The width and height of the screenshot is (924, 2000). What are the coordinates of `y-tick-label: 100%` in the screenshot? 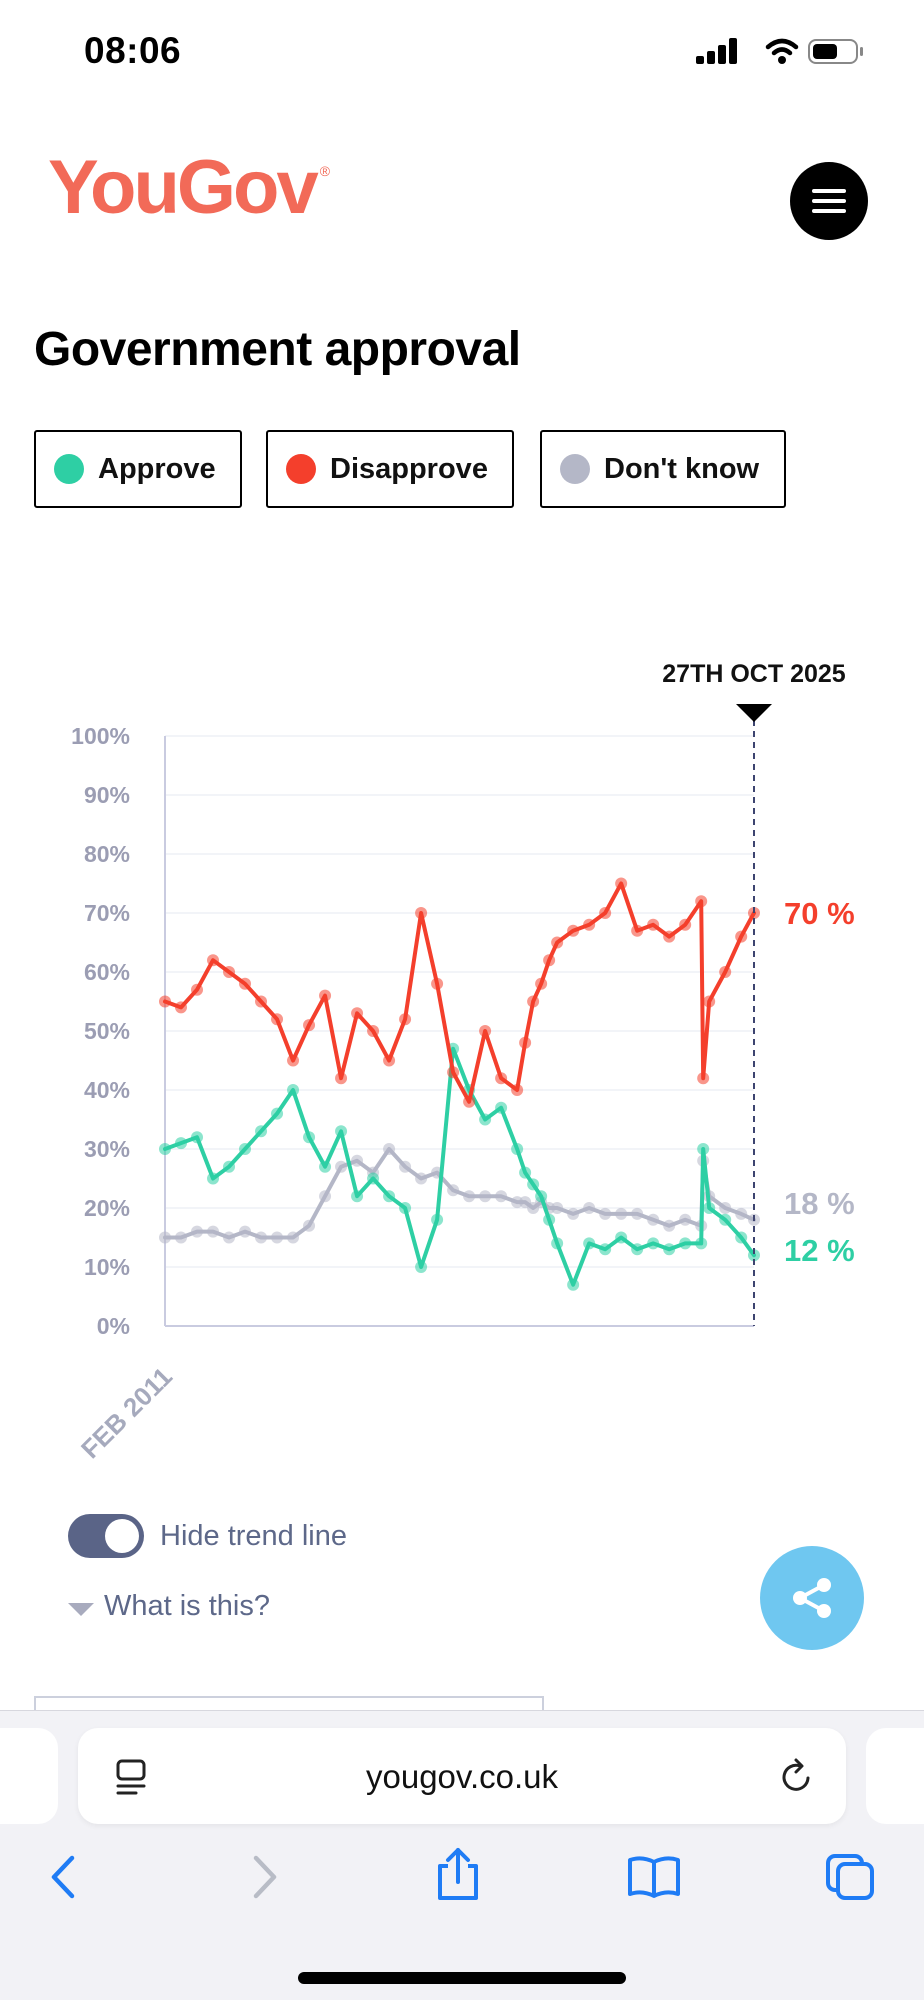 It's located at (100, 736).